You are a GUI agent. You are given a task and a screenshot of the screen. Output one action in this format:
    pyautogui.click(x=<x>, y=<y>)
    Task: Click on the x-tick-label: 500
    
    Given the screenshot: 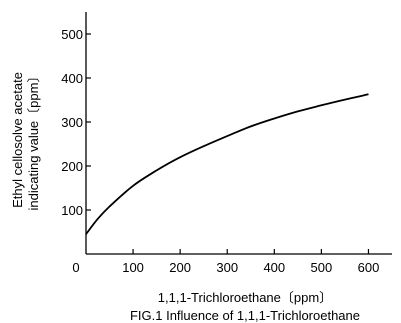 What is the action you would take?
    pyautogui.click(x=322, y=267)
    